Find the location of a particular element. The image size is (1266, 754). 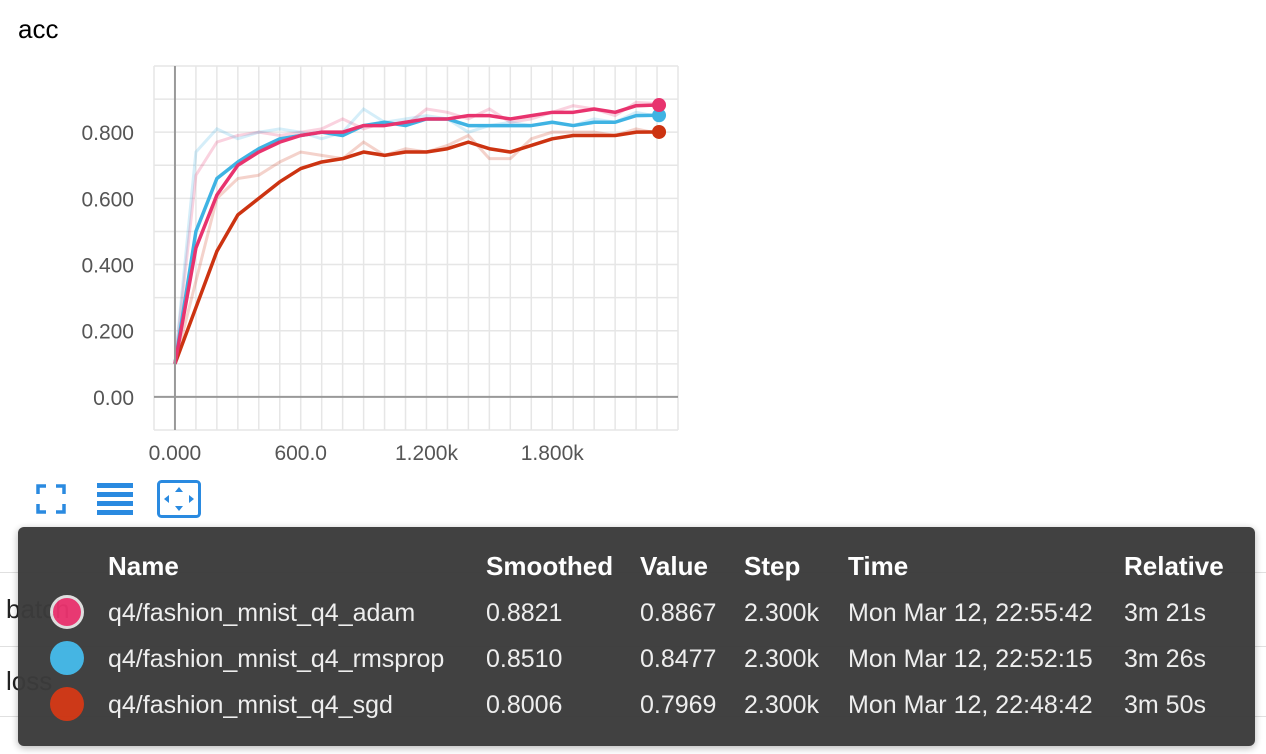

relative-value: 3m 50s is located at coordinates (1165, 705).